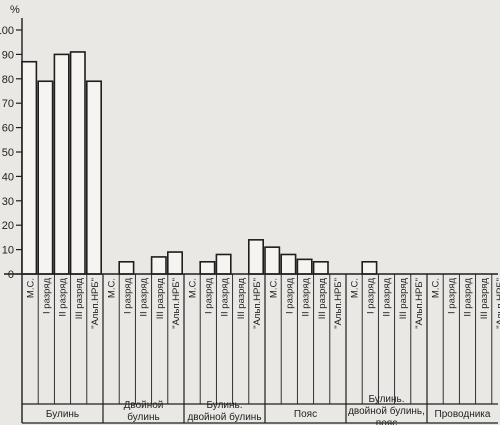 The width and height of the screenshot is (500, 425). Describe the element at coordinates (8, 226) in the screenshot. I see `y-tick-label: 20` at that location.